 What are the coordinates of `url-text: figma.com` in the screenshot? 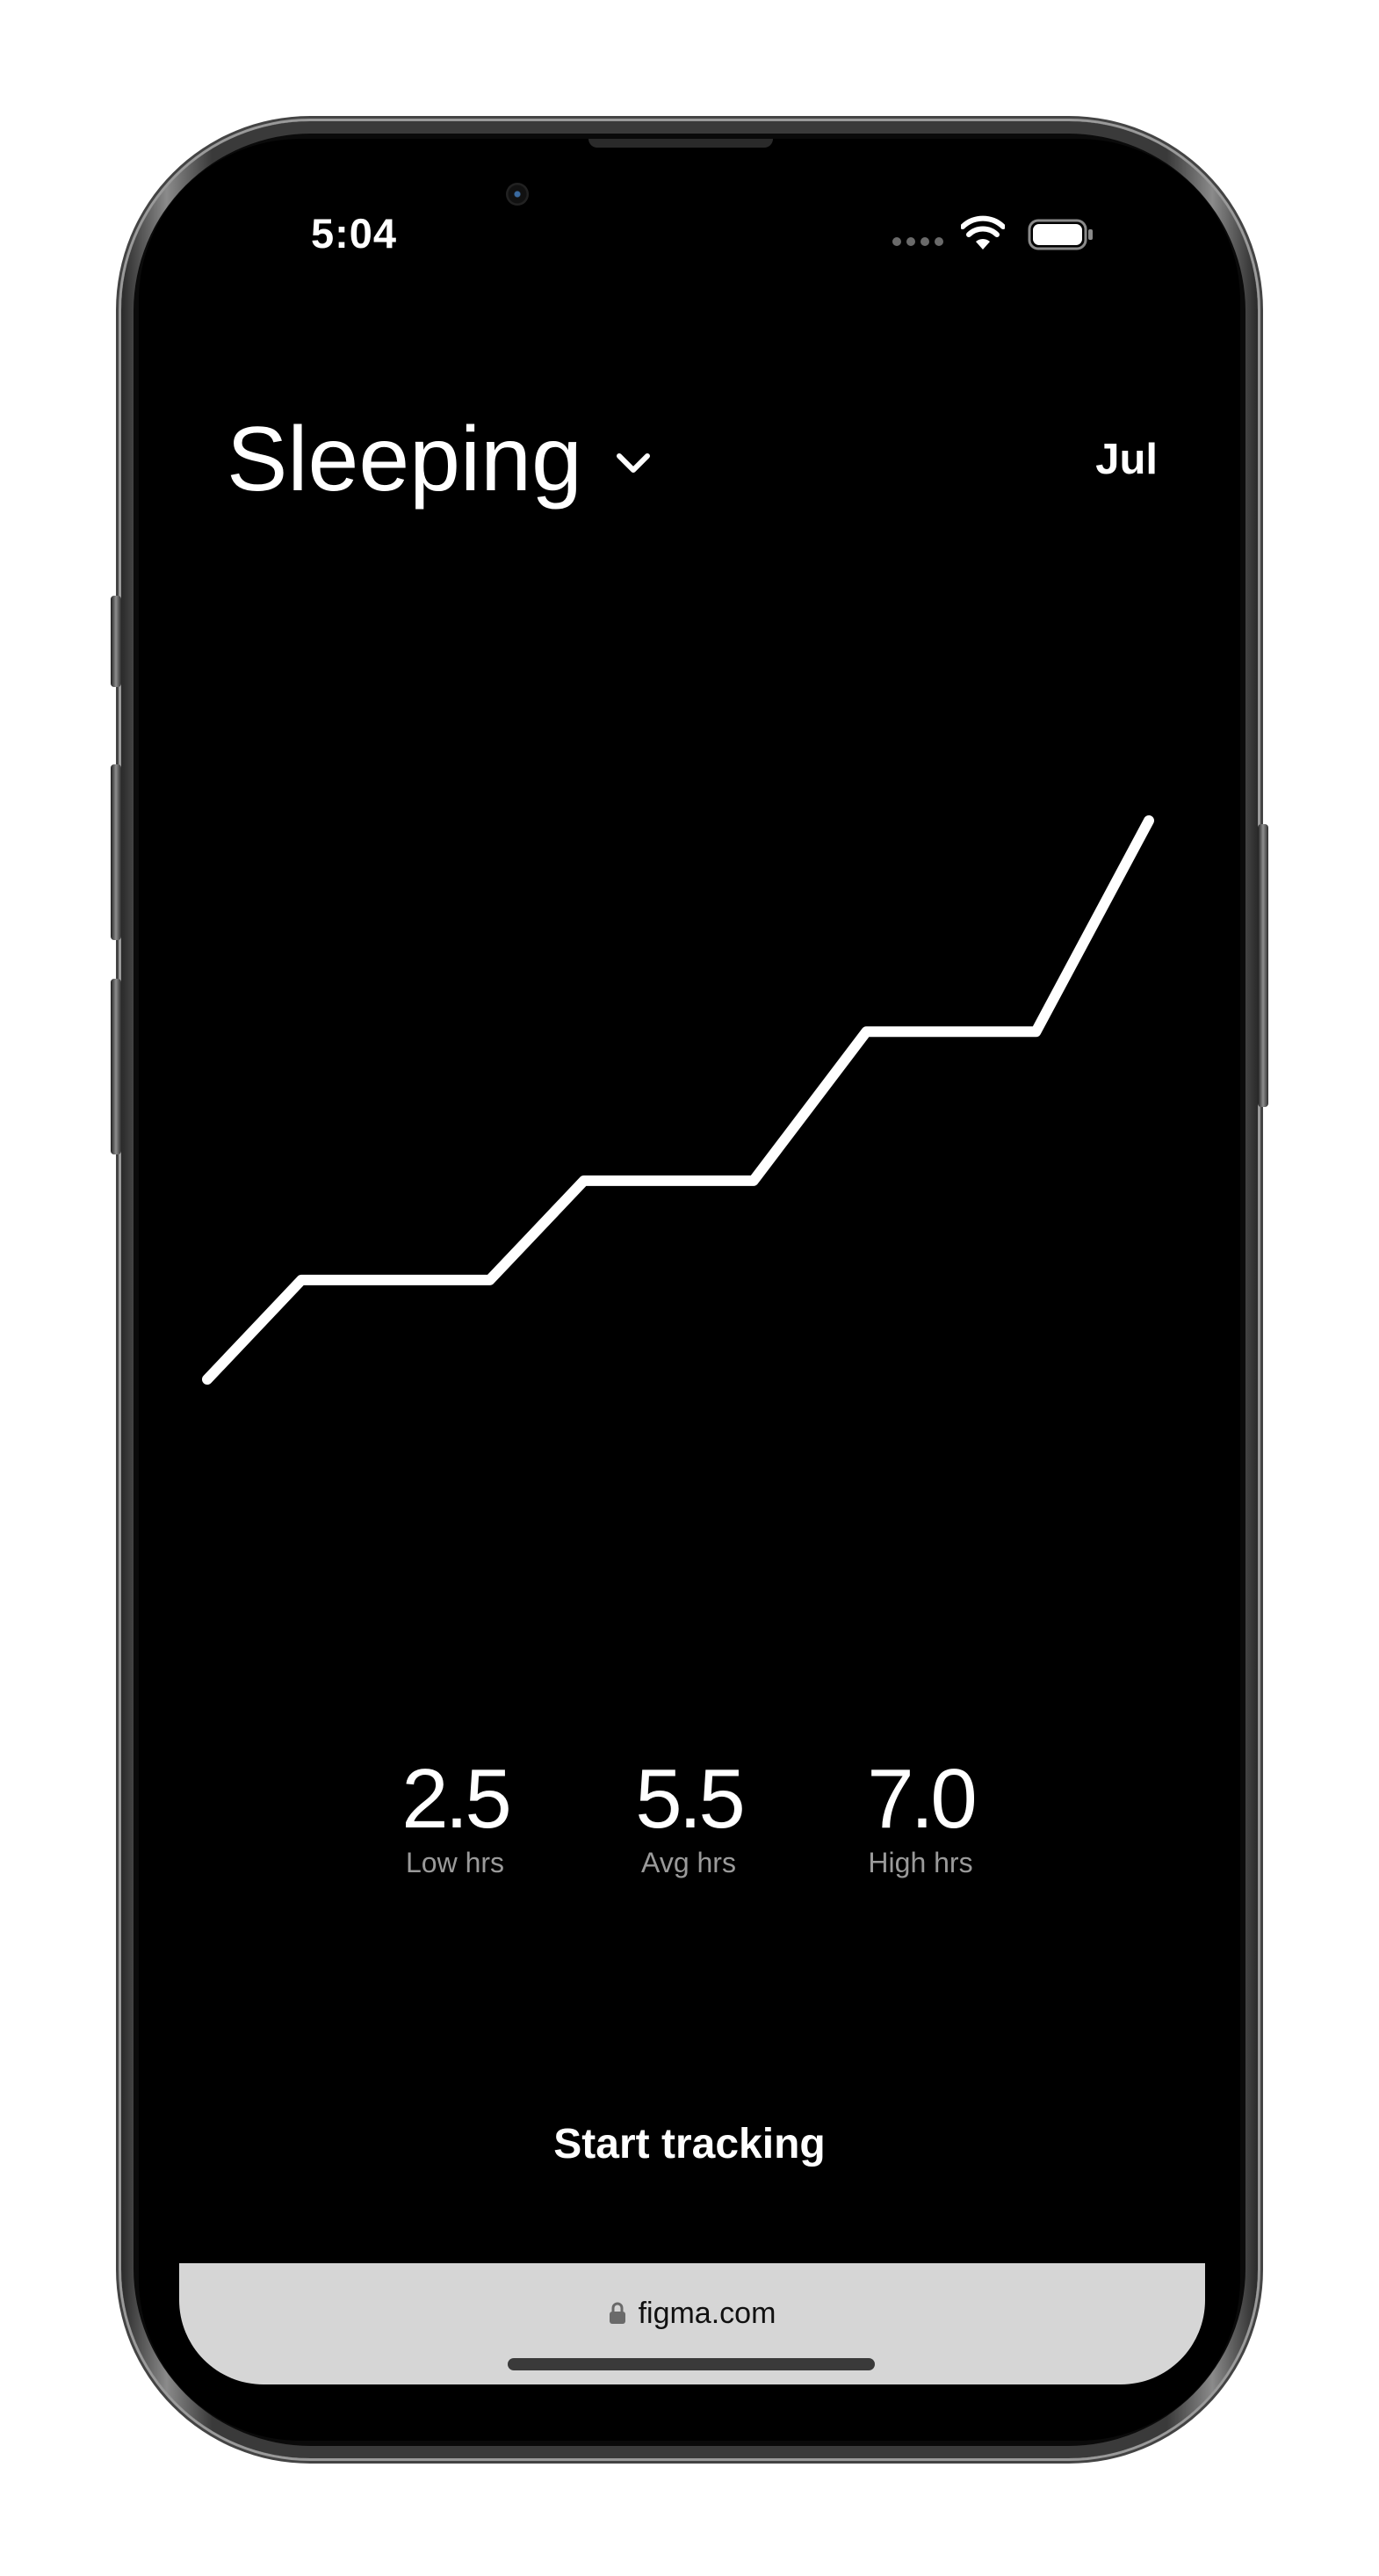 It's located at (707, 2313).